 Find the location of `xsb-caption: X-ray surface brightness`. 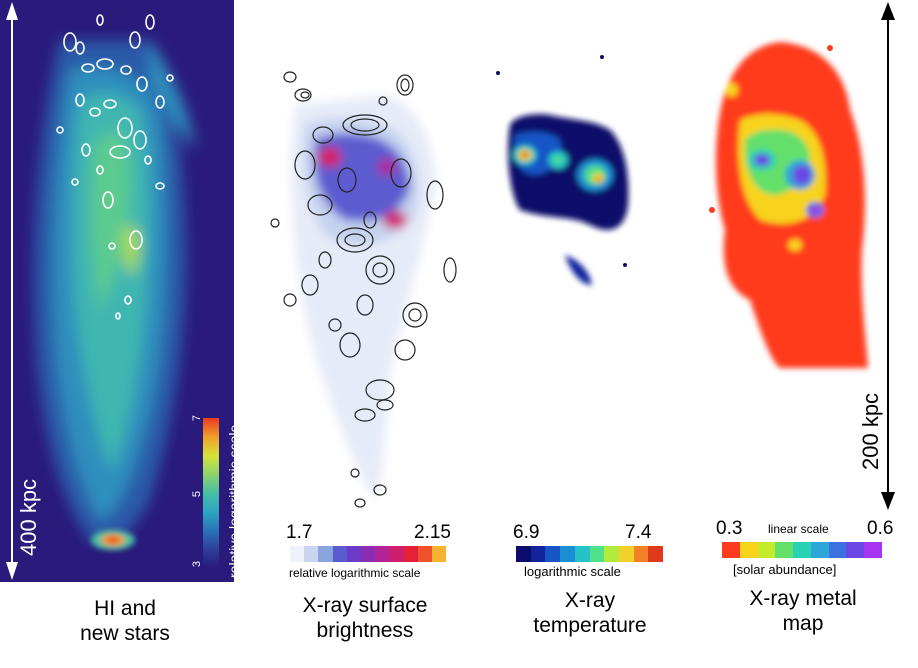

xsb-caption: X-ray surface brightness is located at coordinates (365, 618).